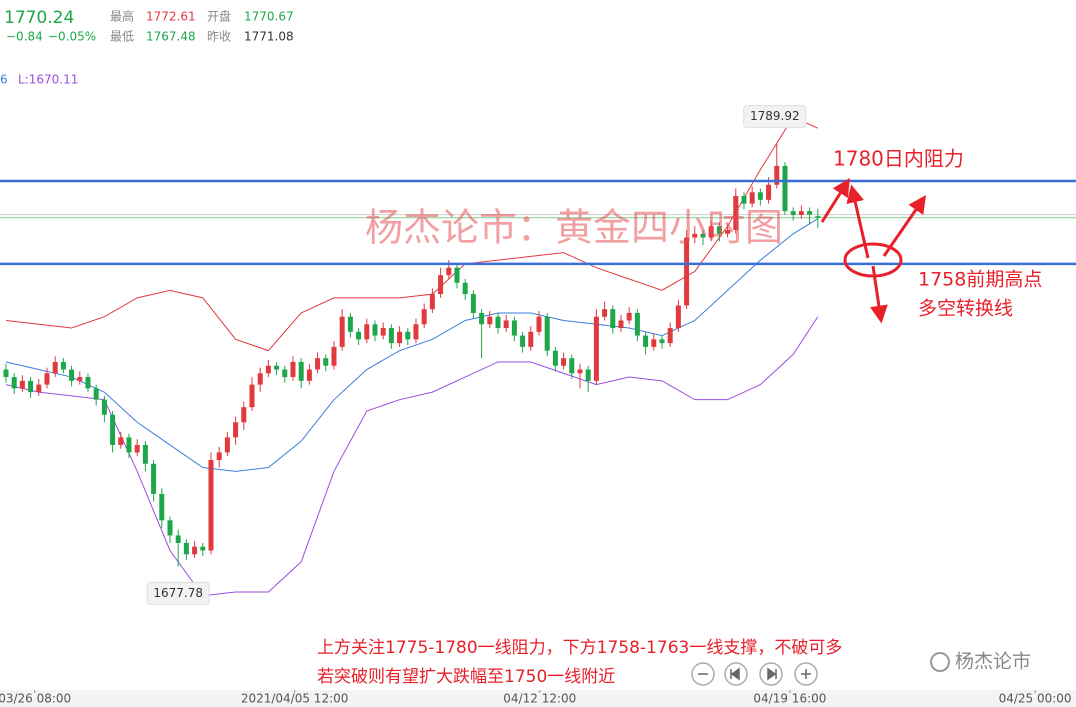  What do you see at coordinates (4, 80) in the screenshot?
I see `indicator: 6` at bounding box center [4, 80].